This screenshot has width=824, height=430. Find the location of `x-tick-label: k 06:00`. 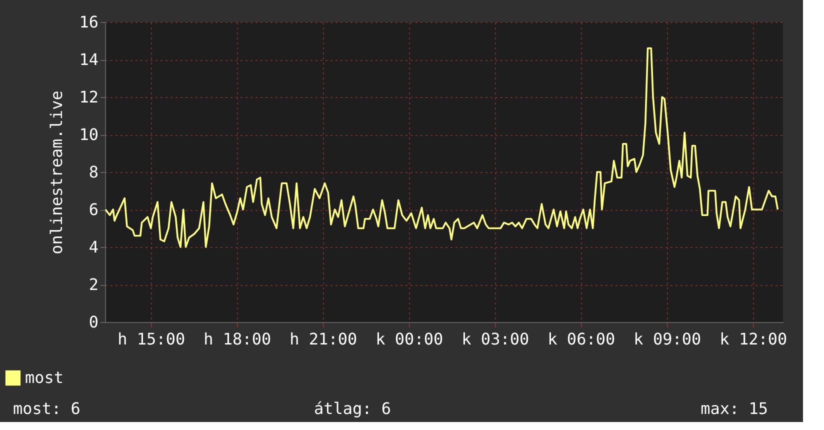

x-tick-label: k 06:00 is located at coordinates (582, 339).